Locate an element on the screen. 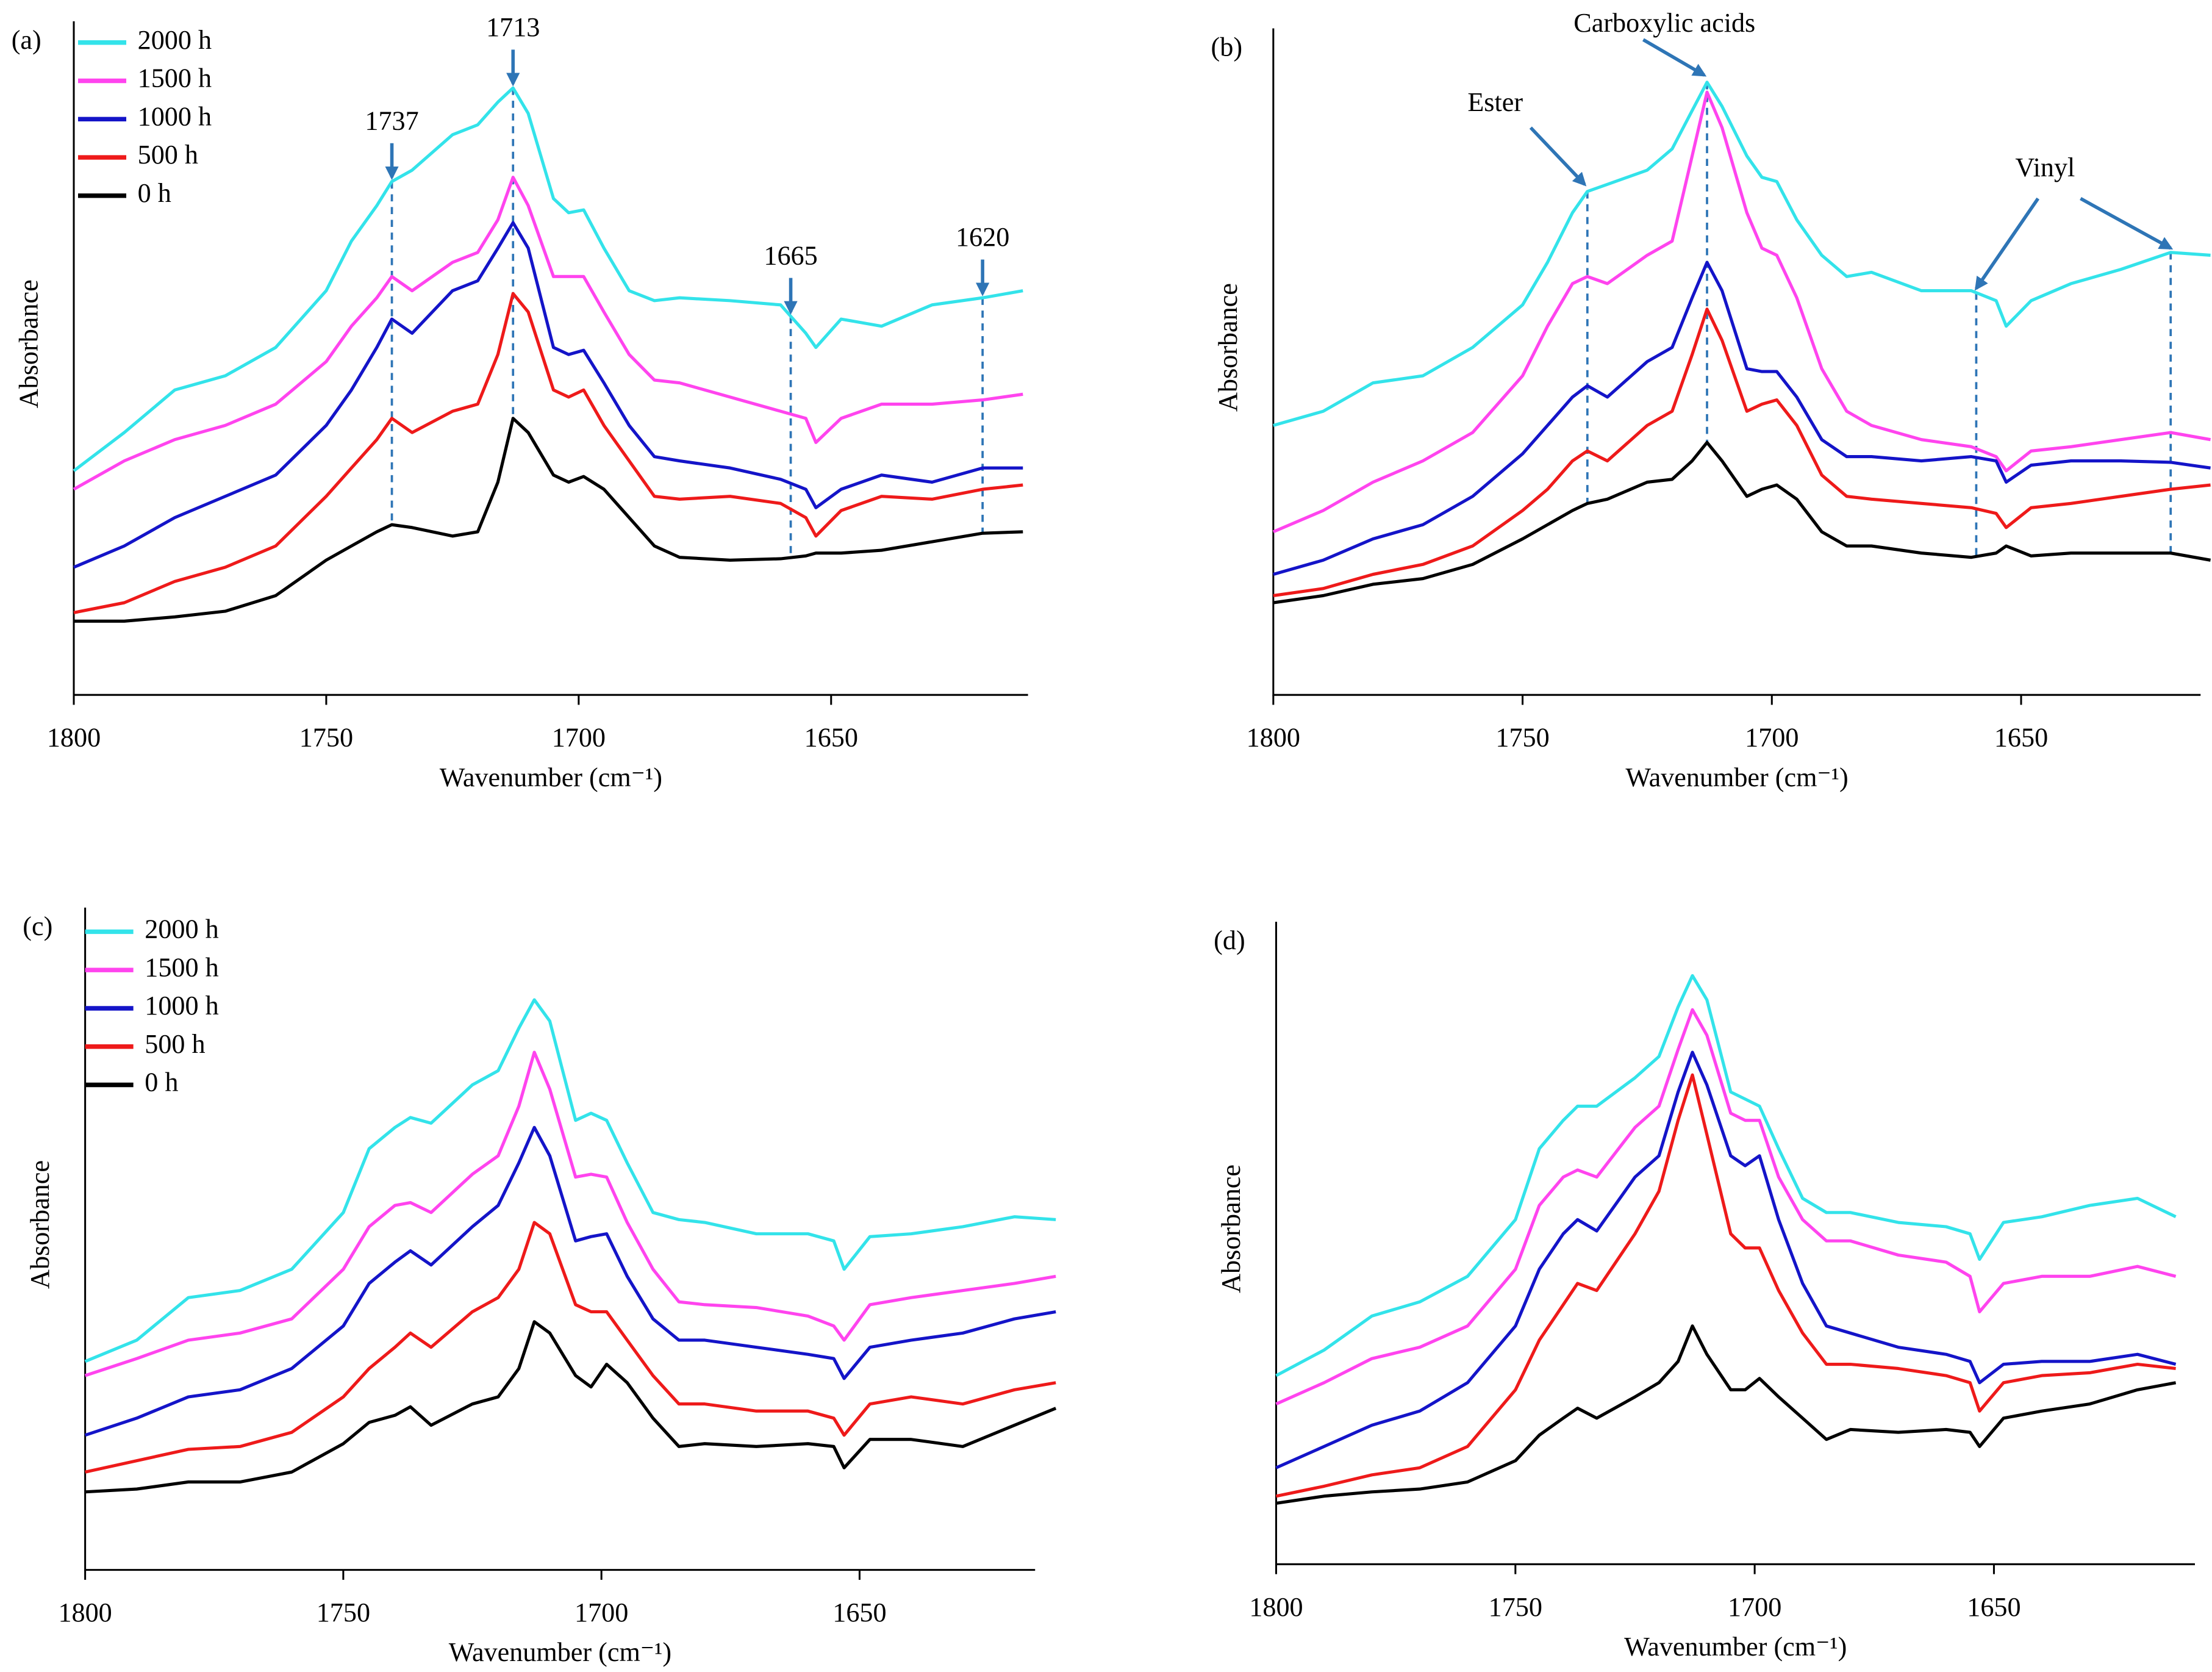  annotation: 1713 is located at coordinates (513, 27).